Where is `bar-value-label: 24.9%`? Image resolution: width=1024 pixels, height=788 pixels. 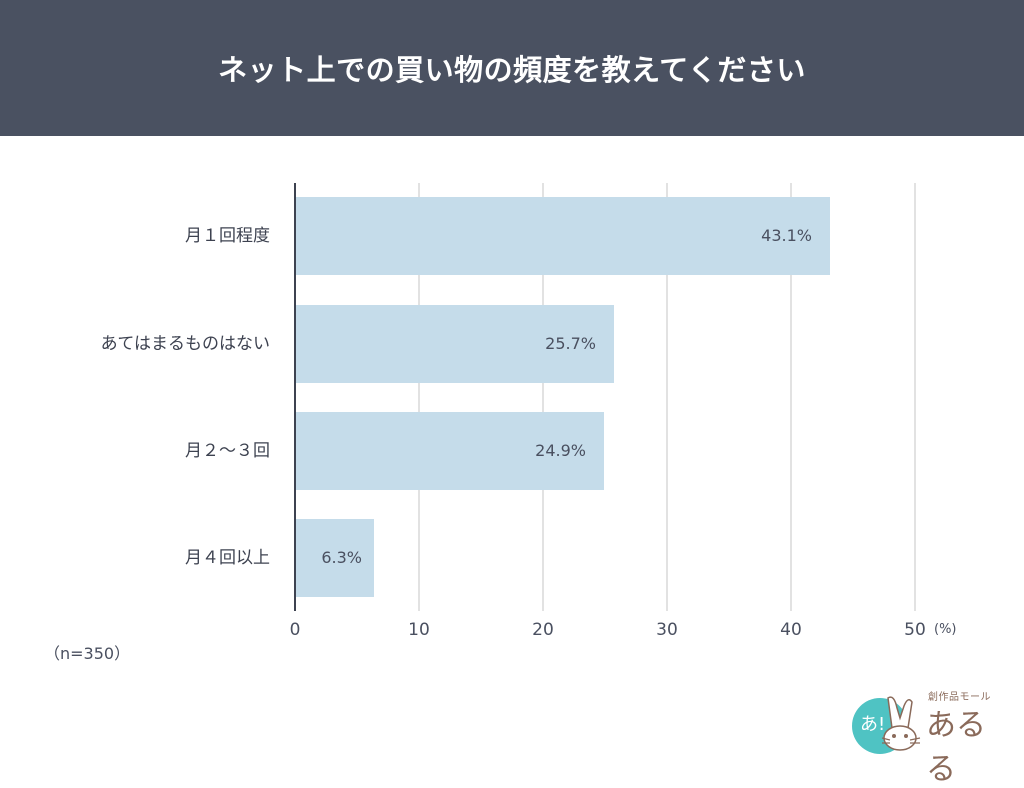 bar-value-label: 24.9% is located at coordinates (560, 450).